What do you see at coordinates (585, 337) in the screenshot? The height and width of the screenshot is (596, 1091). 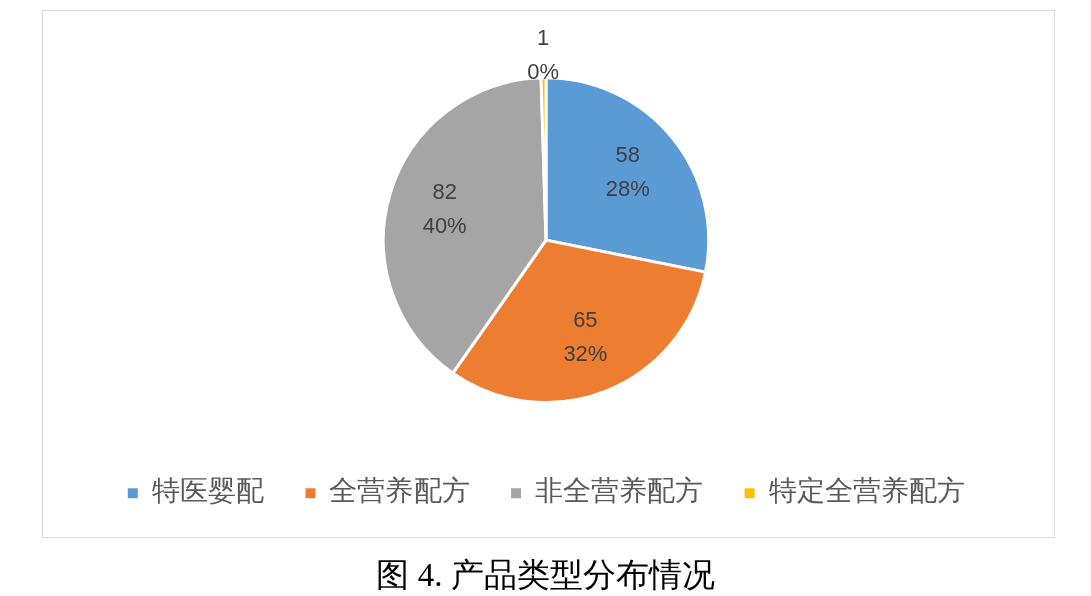 I see `data-label: 65 32%` at bounding box center [585, 337].